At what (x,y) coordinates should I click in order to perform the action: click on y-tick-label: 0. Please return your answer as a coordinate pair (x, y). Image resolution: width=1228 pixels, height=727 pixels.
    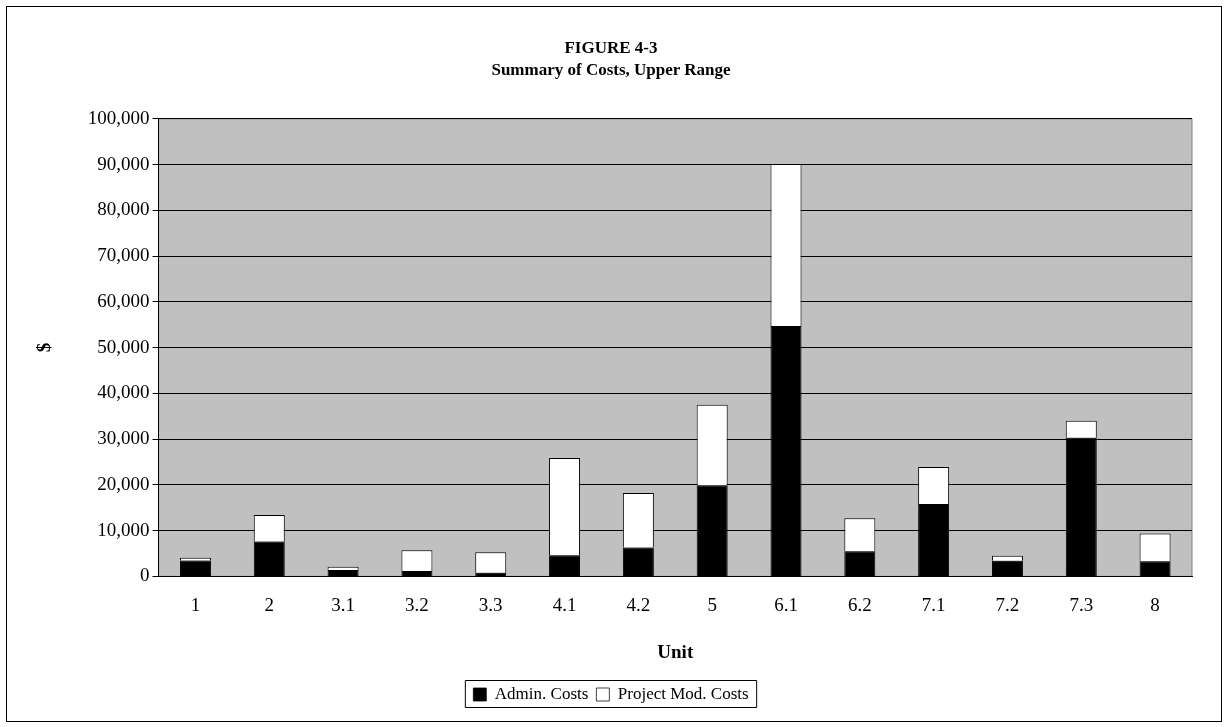
    Looking at the image, I should click on (145, 575).